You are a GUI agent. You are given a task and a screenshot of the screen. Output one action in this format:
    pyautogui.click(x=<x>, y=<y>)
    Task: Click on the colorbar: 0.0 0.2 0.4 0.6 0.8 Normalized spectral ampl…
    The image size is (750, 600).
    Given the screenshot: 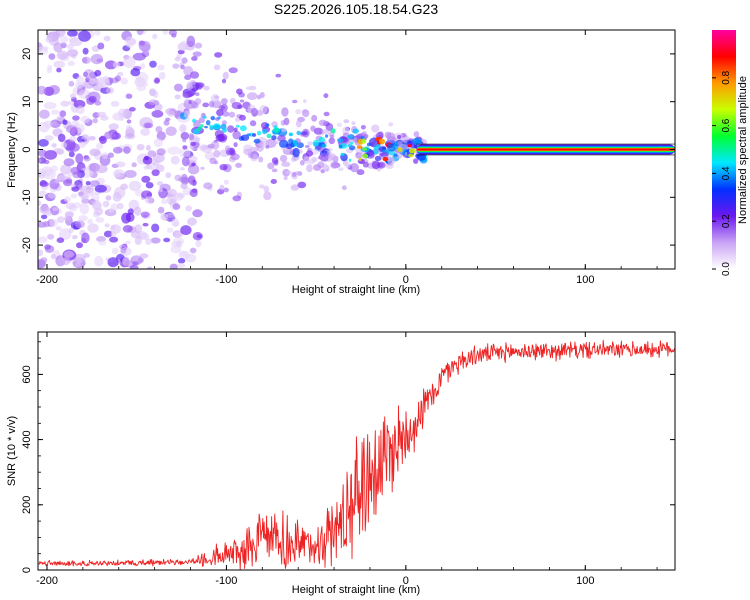 What is the action you would take?
    pyautogui.click(x=730, y=153)
    